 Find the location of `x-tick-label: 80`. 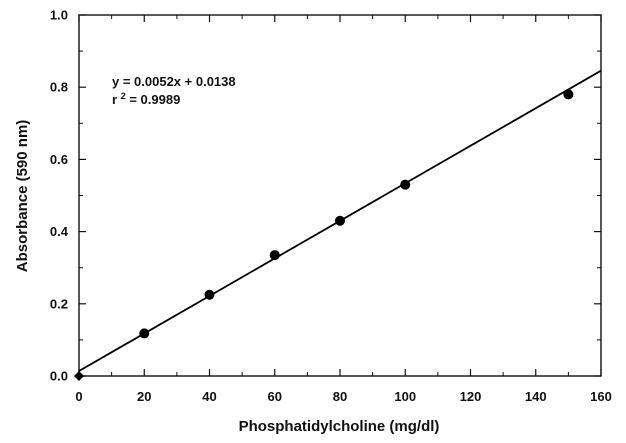

x-tick-label: 80 is located at coordinates (340, 396).